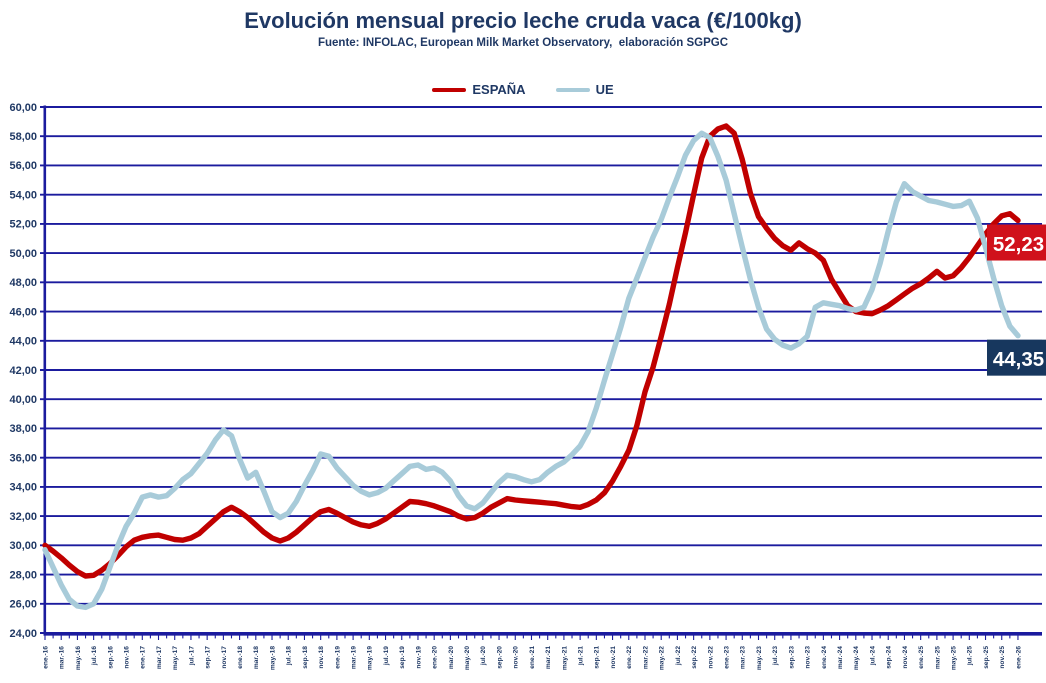  What do you see at coordinates (824, 657) in the screenshot?
I see `x-tick-label: ene.-24` at bounding box center [824, 657].